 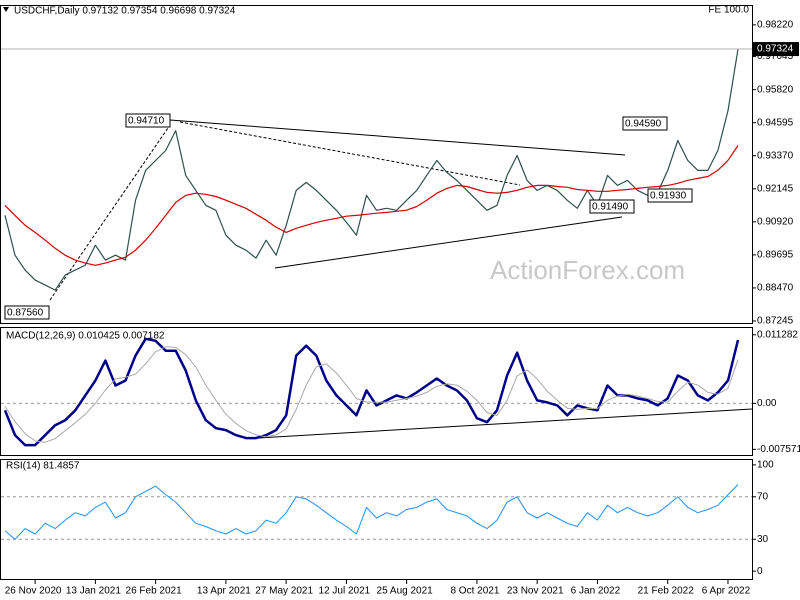 I want to click on annotation: 0.91490, so click(x=610, y=207).